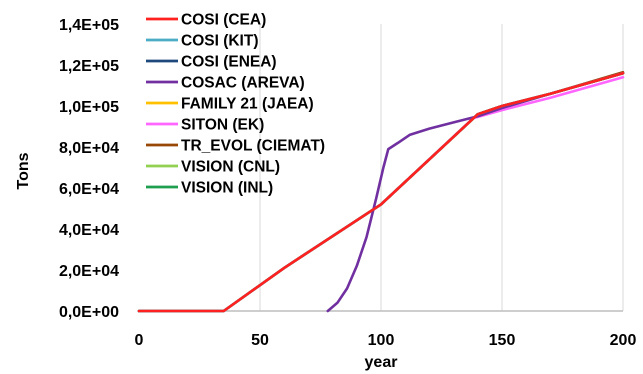 This screenshot has height=374, width=643. Describe the element at coordinates (223, 20) in the screenshot. I see `legend-label-0: COSI (CEA)` at that location.